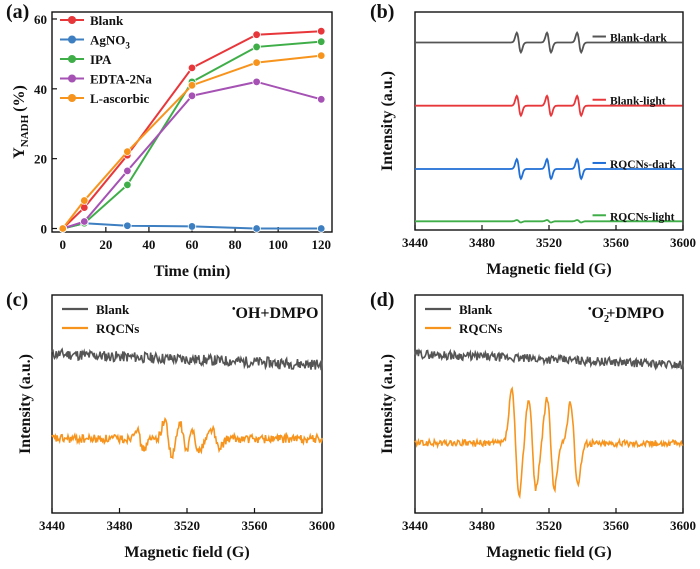 Image resolution: width=700 pixels, height=569 pixels. I want to click on legend-label-a: IPA, so click(101, 59).